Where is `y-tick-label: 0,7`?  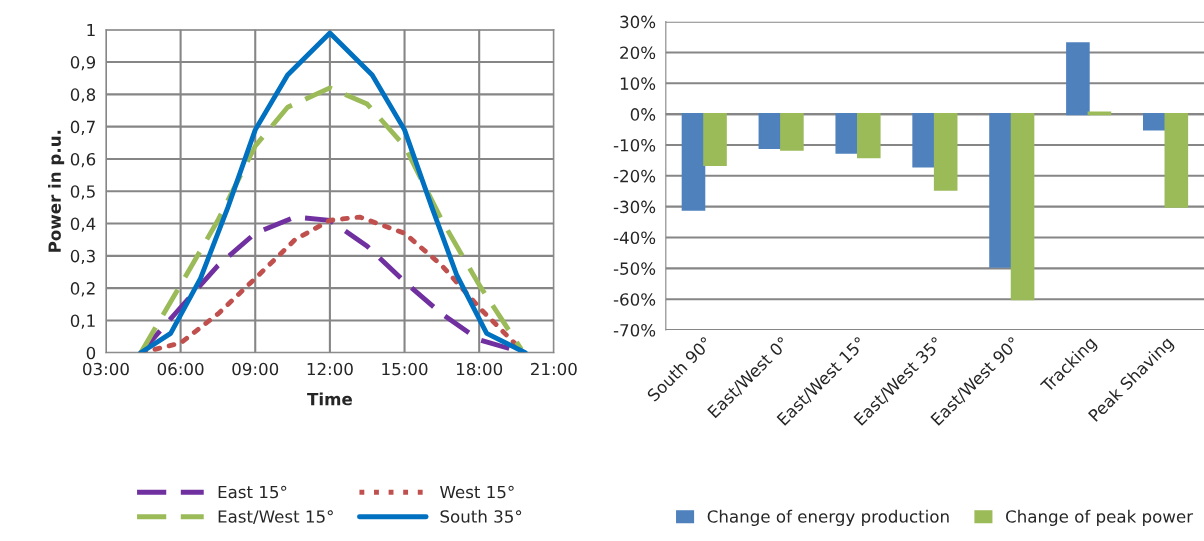 y-tick-label: 0,7 is located at coordinates (82, 127).